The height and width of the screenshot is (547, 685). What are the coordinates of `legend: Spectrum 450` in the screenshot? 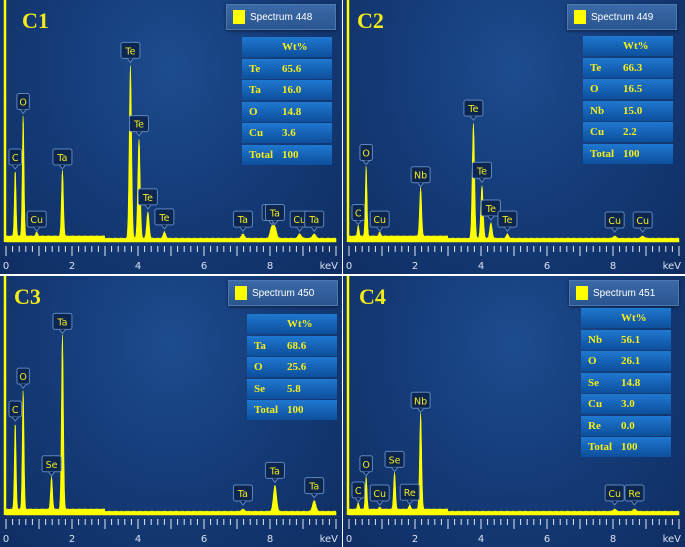 It's located at (283, 293).